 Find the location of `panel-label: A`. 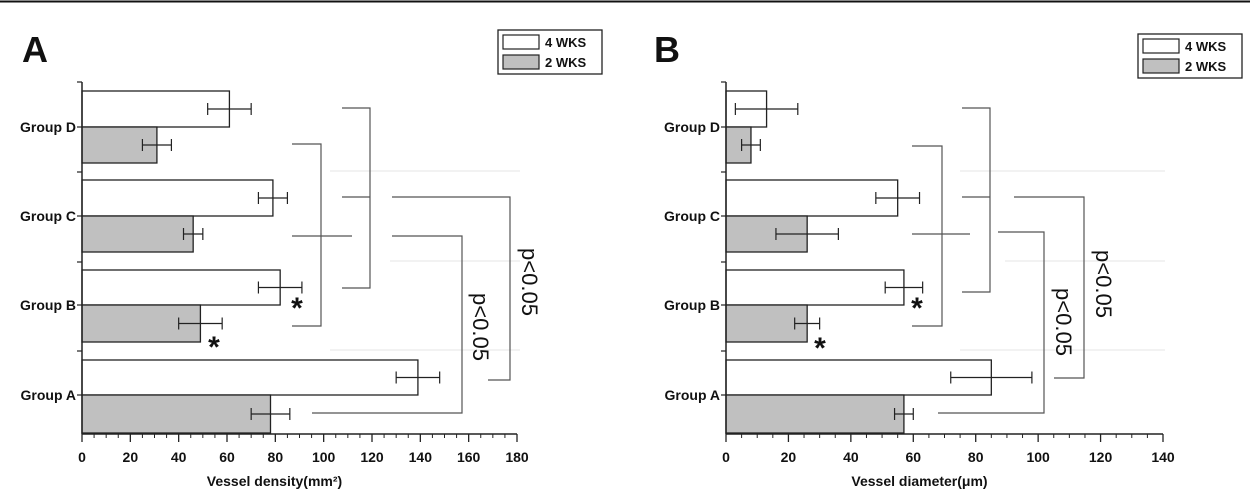

panel-label: A is located at coordinates (35, 49).